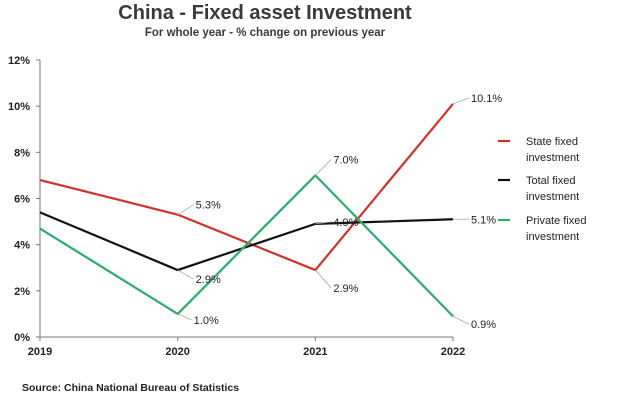 The width and height of the screenshot is (624, 400). Describe the element at coordinates (22, 338) in the screenshot. I see `y-tick-label: 0%` at that location.